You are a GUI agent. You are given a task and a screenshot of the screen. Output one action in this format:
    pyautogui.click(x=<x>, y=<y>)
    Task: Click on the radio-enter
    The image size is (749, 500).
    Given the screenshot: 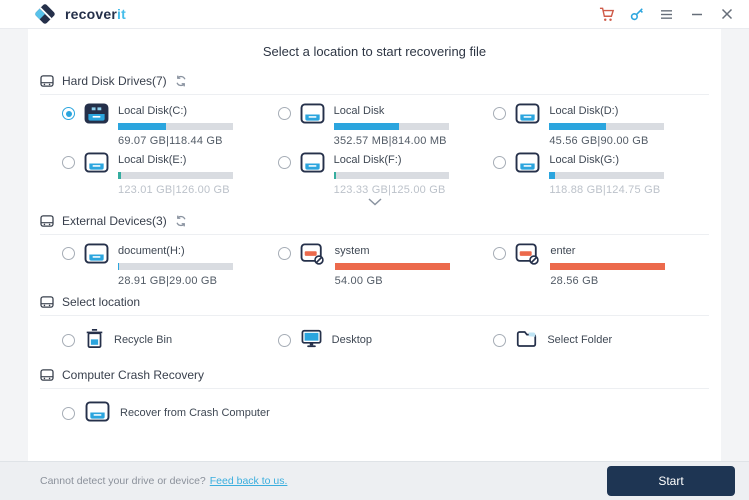 What is the action you would take?
    pyautogui.click(x=500, y=253)
    